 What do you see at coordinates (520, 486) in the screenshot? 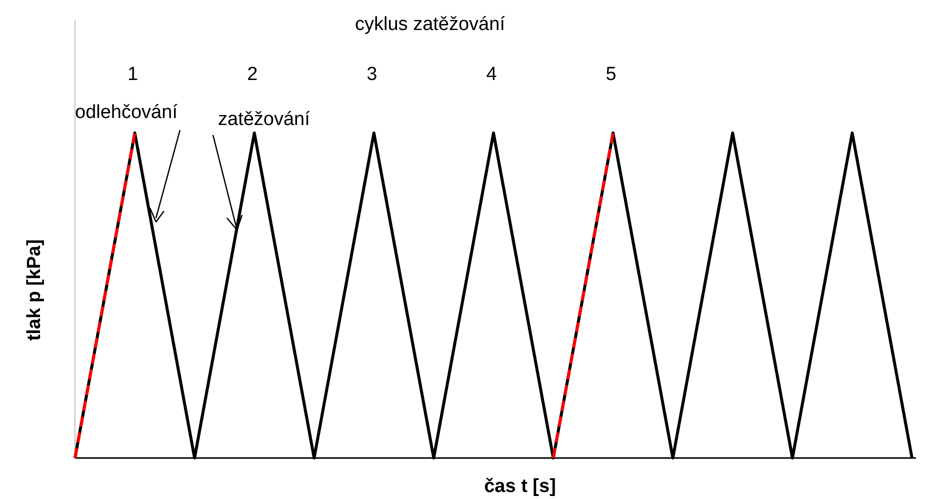
I see `x-axis-title: čas t [s]` at bounding box center [520, 486].